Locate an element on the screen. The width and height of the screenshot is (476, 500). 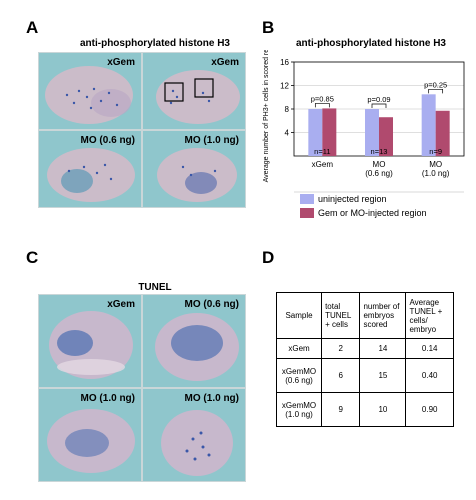
table-cell-average: 0.90 is located at coordinates (429, 409).